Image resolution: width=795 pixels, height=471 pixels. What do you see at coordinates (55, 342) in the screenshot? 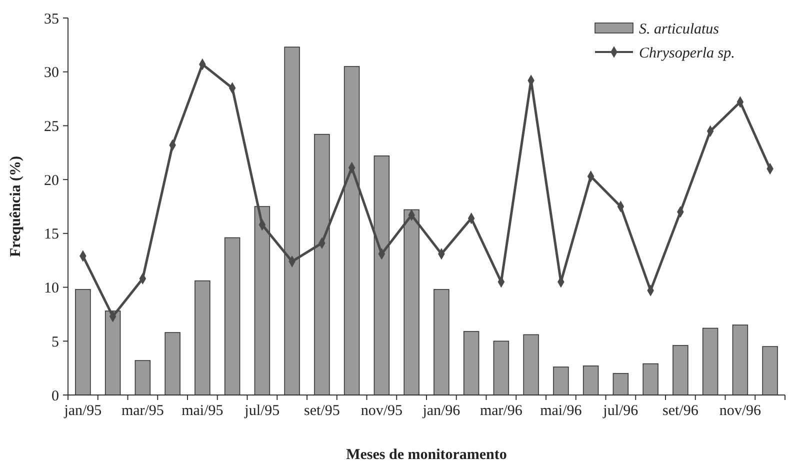
I see `y-tick-label: 5` at bounding box center [55, 342].